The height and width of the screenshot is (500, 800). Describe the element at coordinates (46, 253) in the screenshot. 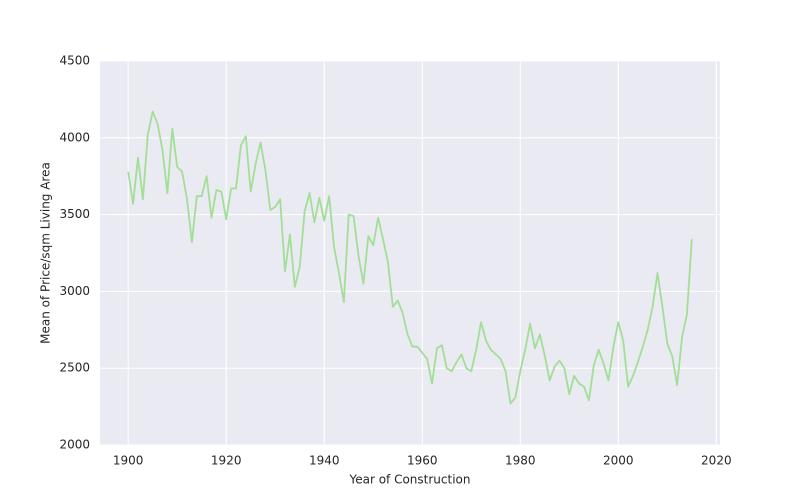

I see `y-axis-label: Mean of Price/sqm Living Area` at that location.